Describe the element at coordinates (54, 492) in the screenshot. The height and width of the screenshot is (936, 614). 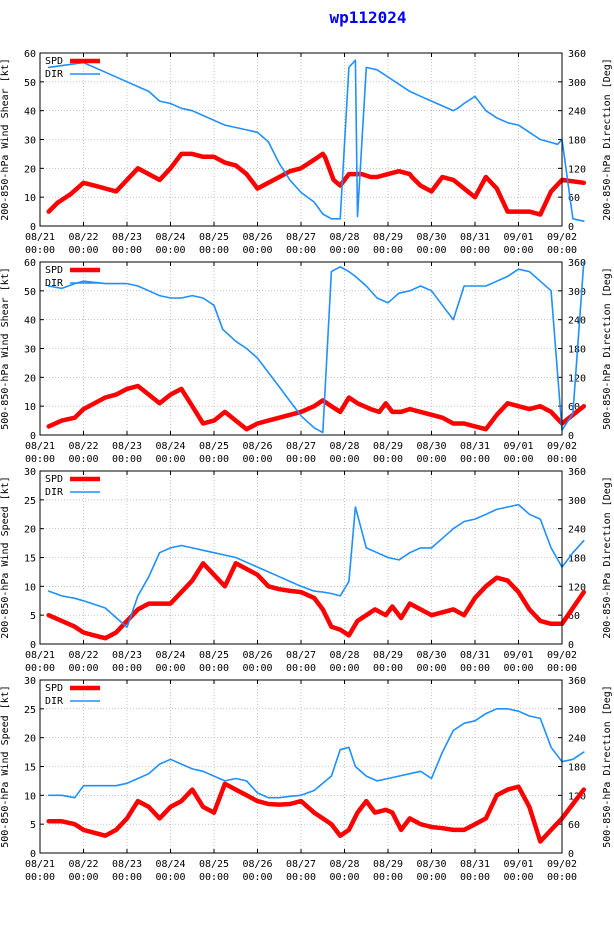
I see `legend-label-dir: DIR` at that location.